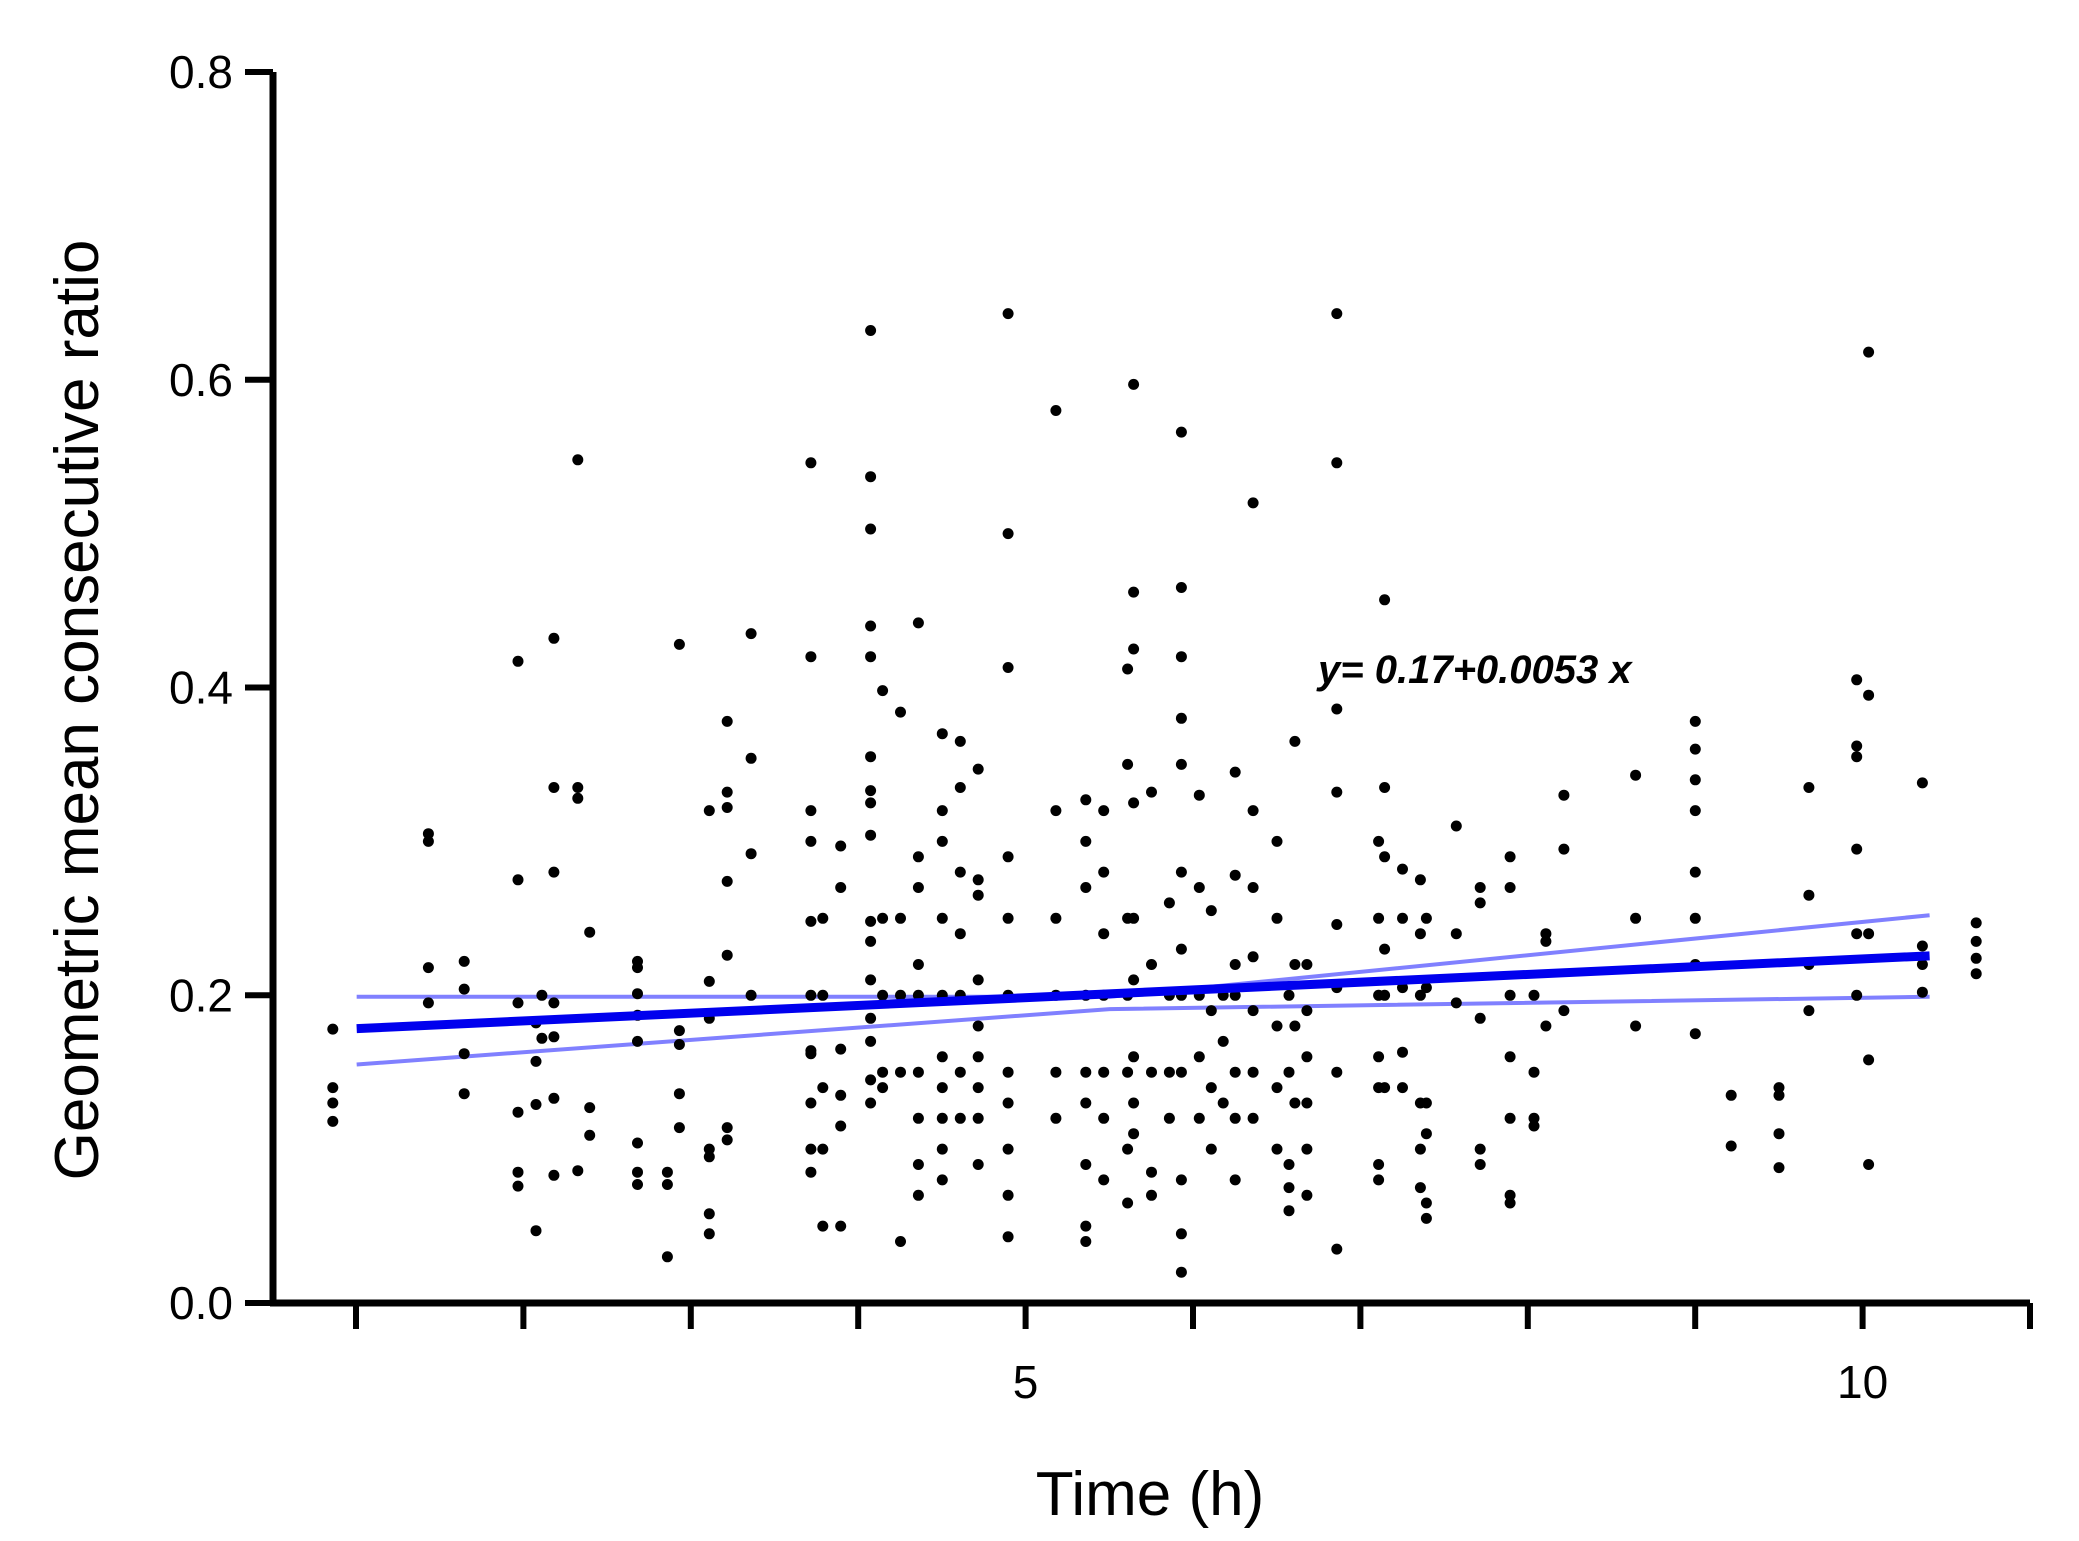  I want to click on y-tick-label: 0.0, so click(201, 1303).